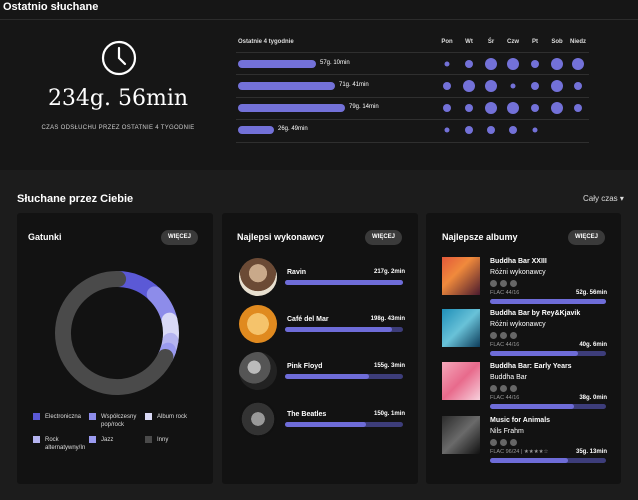  What do you see at coordinates (75, 199) in the screenshot?
I see `listened-section-title: Słuchane przez Ciebie` at bounding box center [75, 199].